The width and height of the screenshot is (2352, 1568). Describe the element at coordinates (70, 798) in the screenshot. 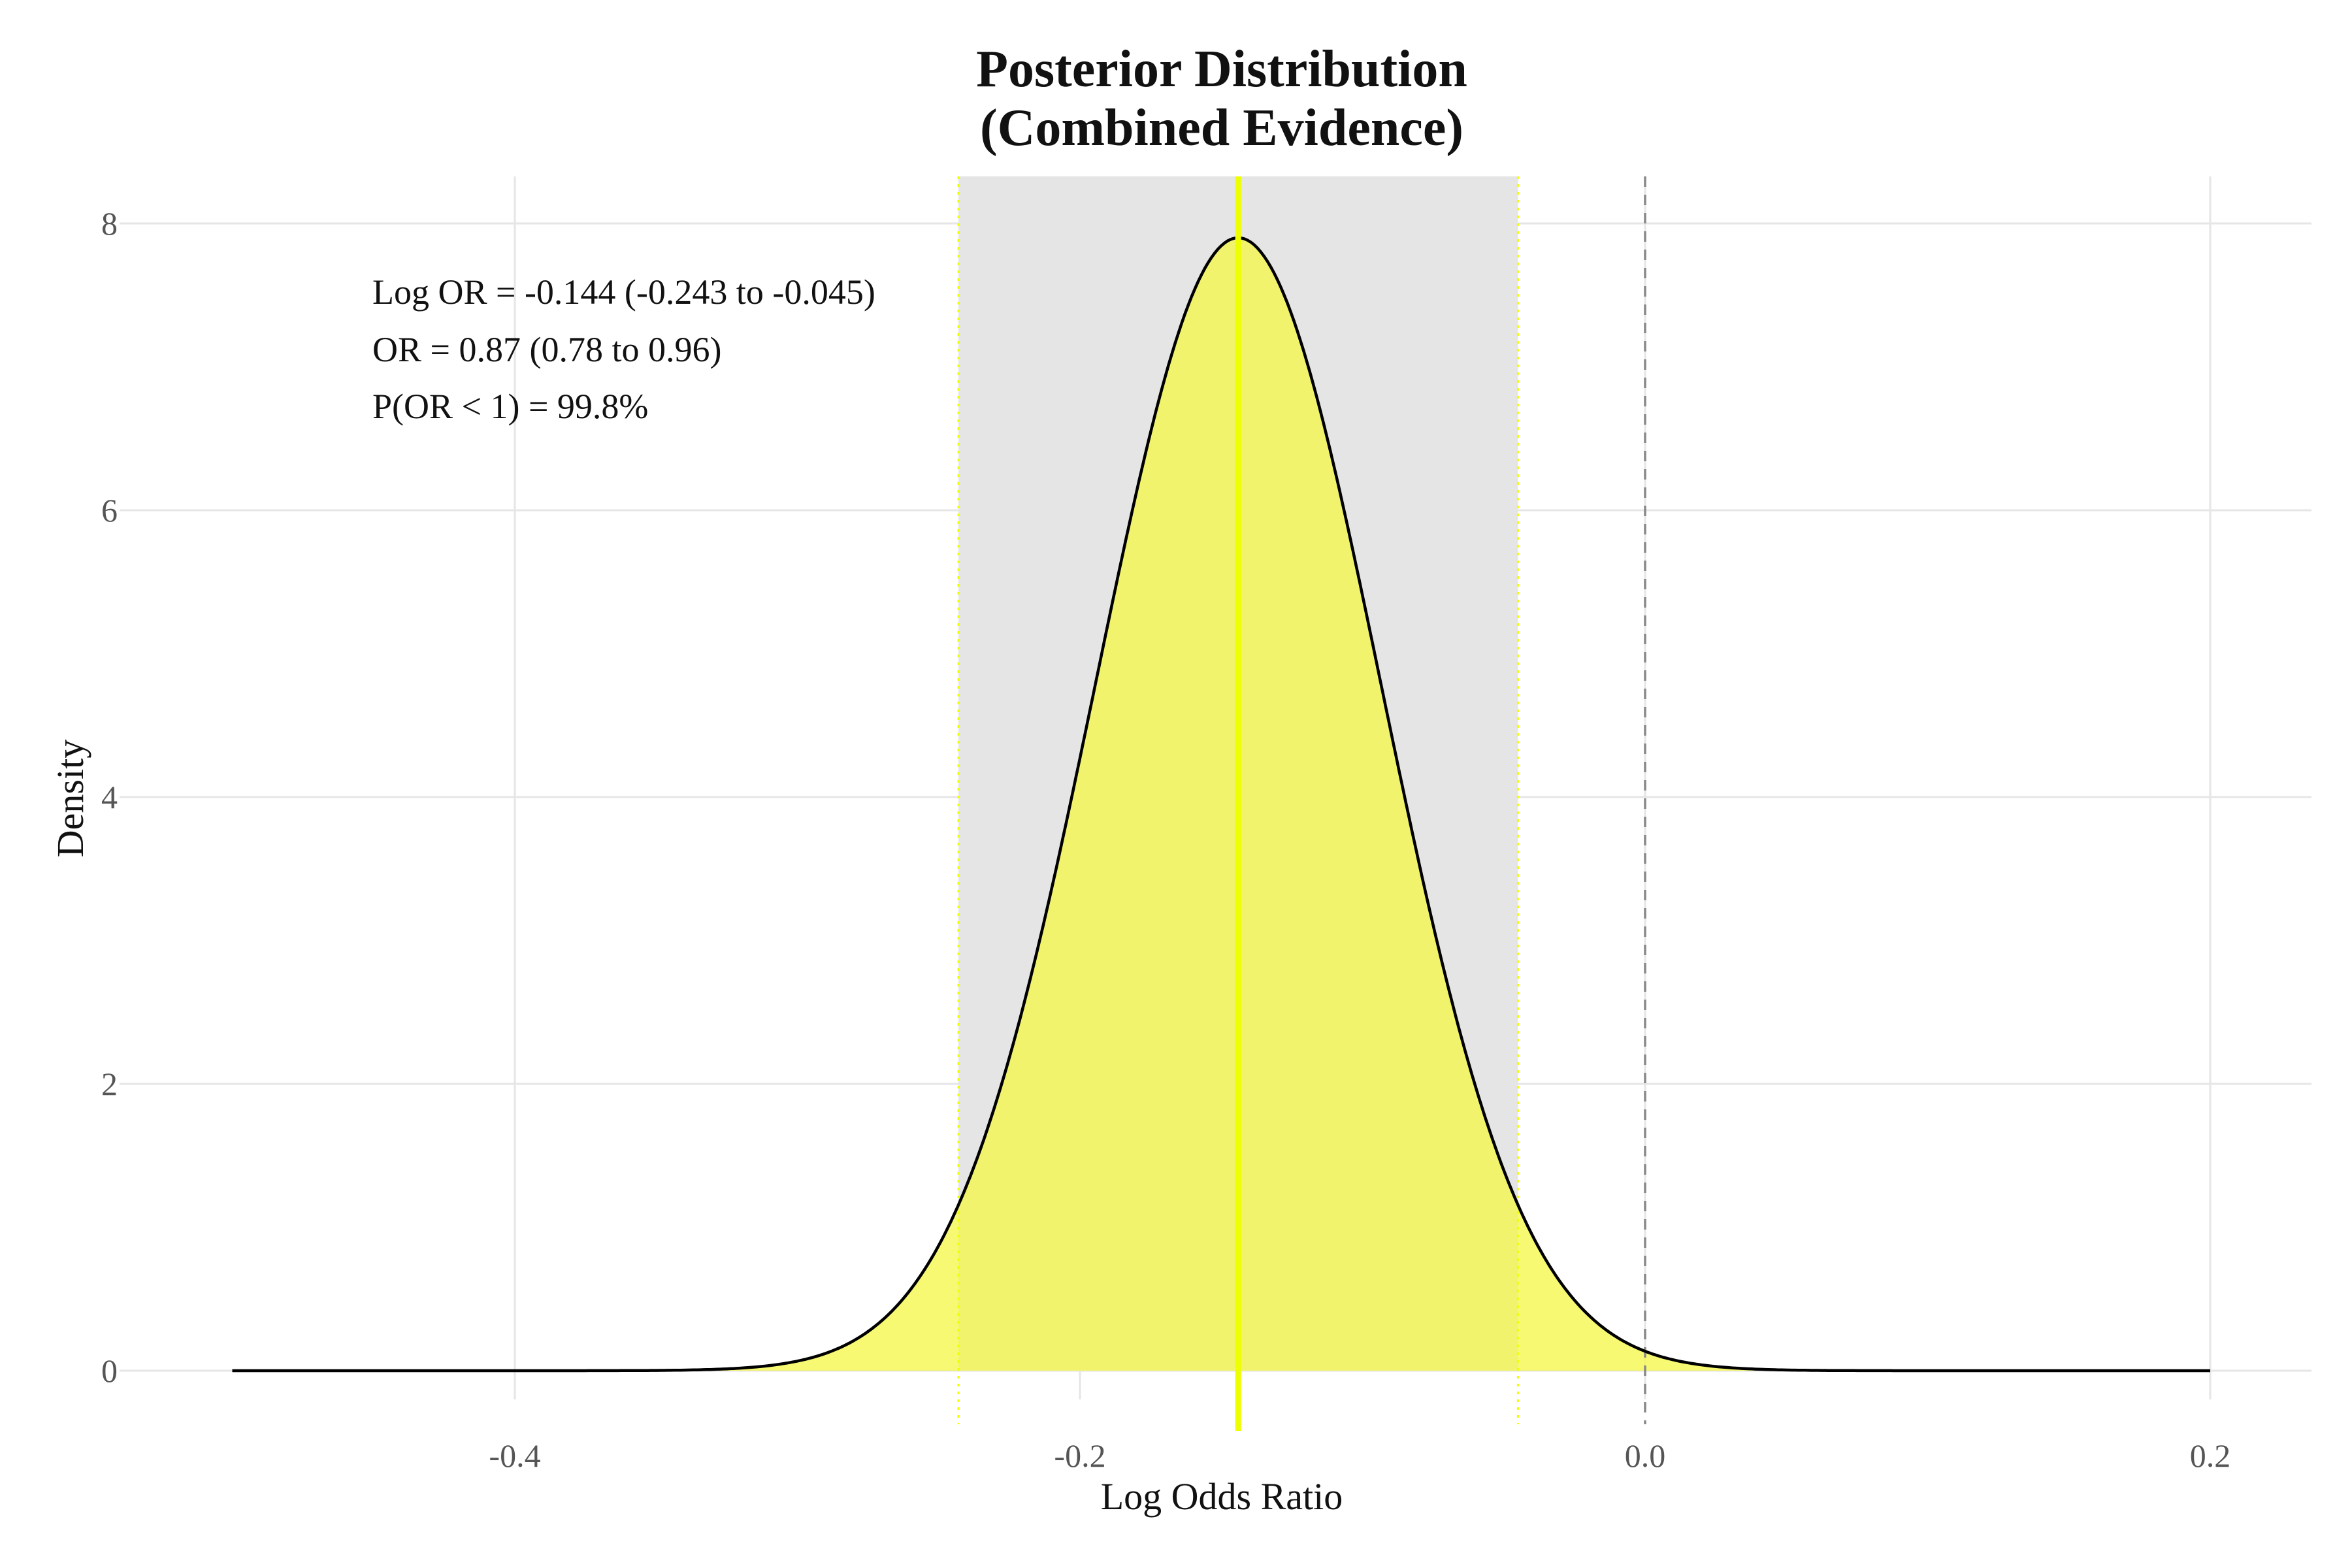

I see `y-axis-label: Density` at that location.